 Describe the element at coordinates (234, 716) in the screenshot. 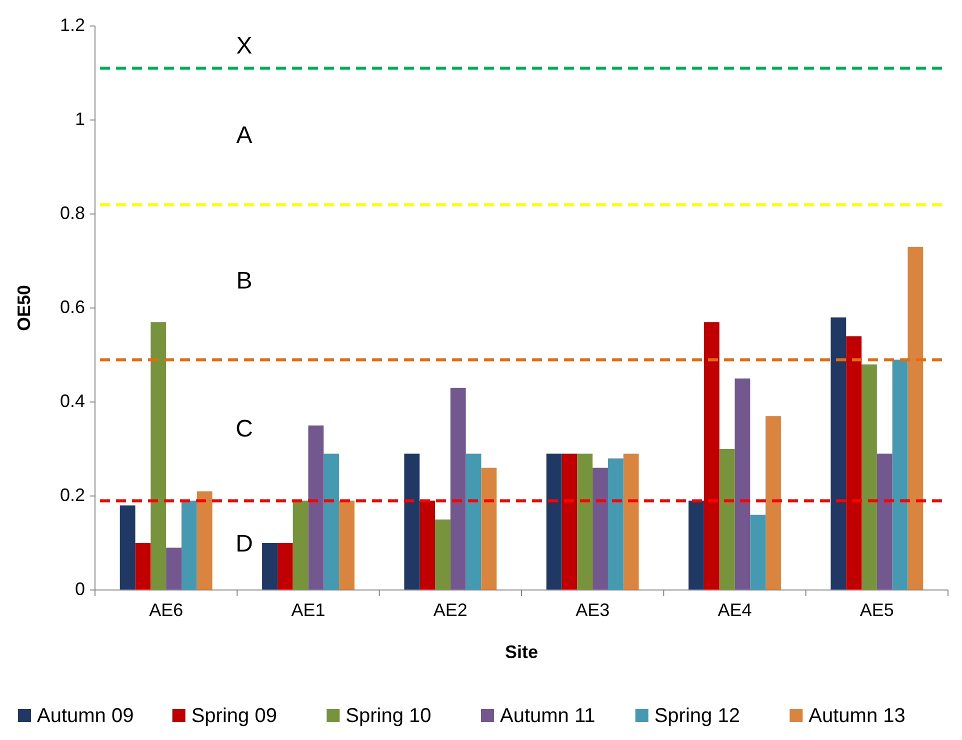

I see `legend-label: Spring 09` at that location.